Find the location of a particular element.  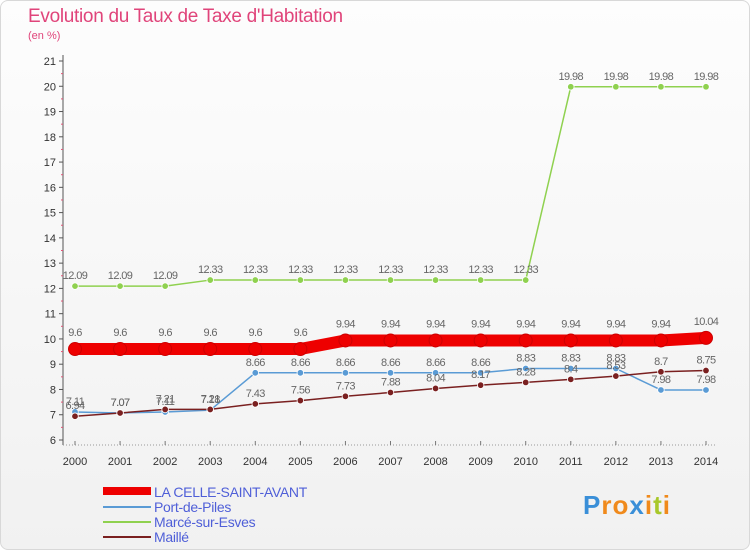

logo-letter: o is located at coordinates (621, 505).